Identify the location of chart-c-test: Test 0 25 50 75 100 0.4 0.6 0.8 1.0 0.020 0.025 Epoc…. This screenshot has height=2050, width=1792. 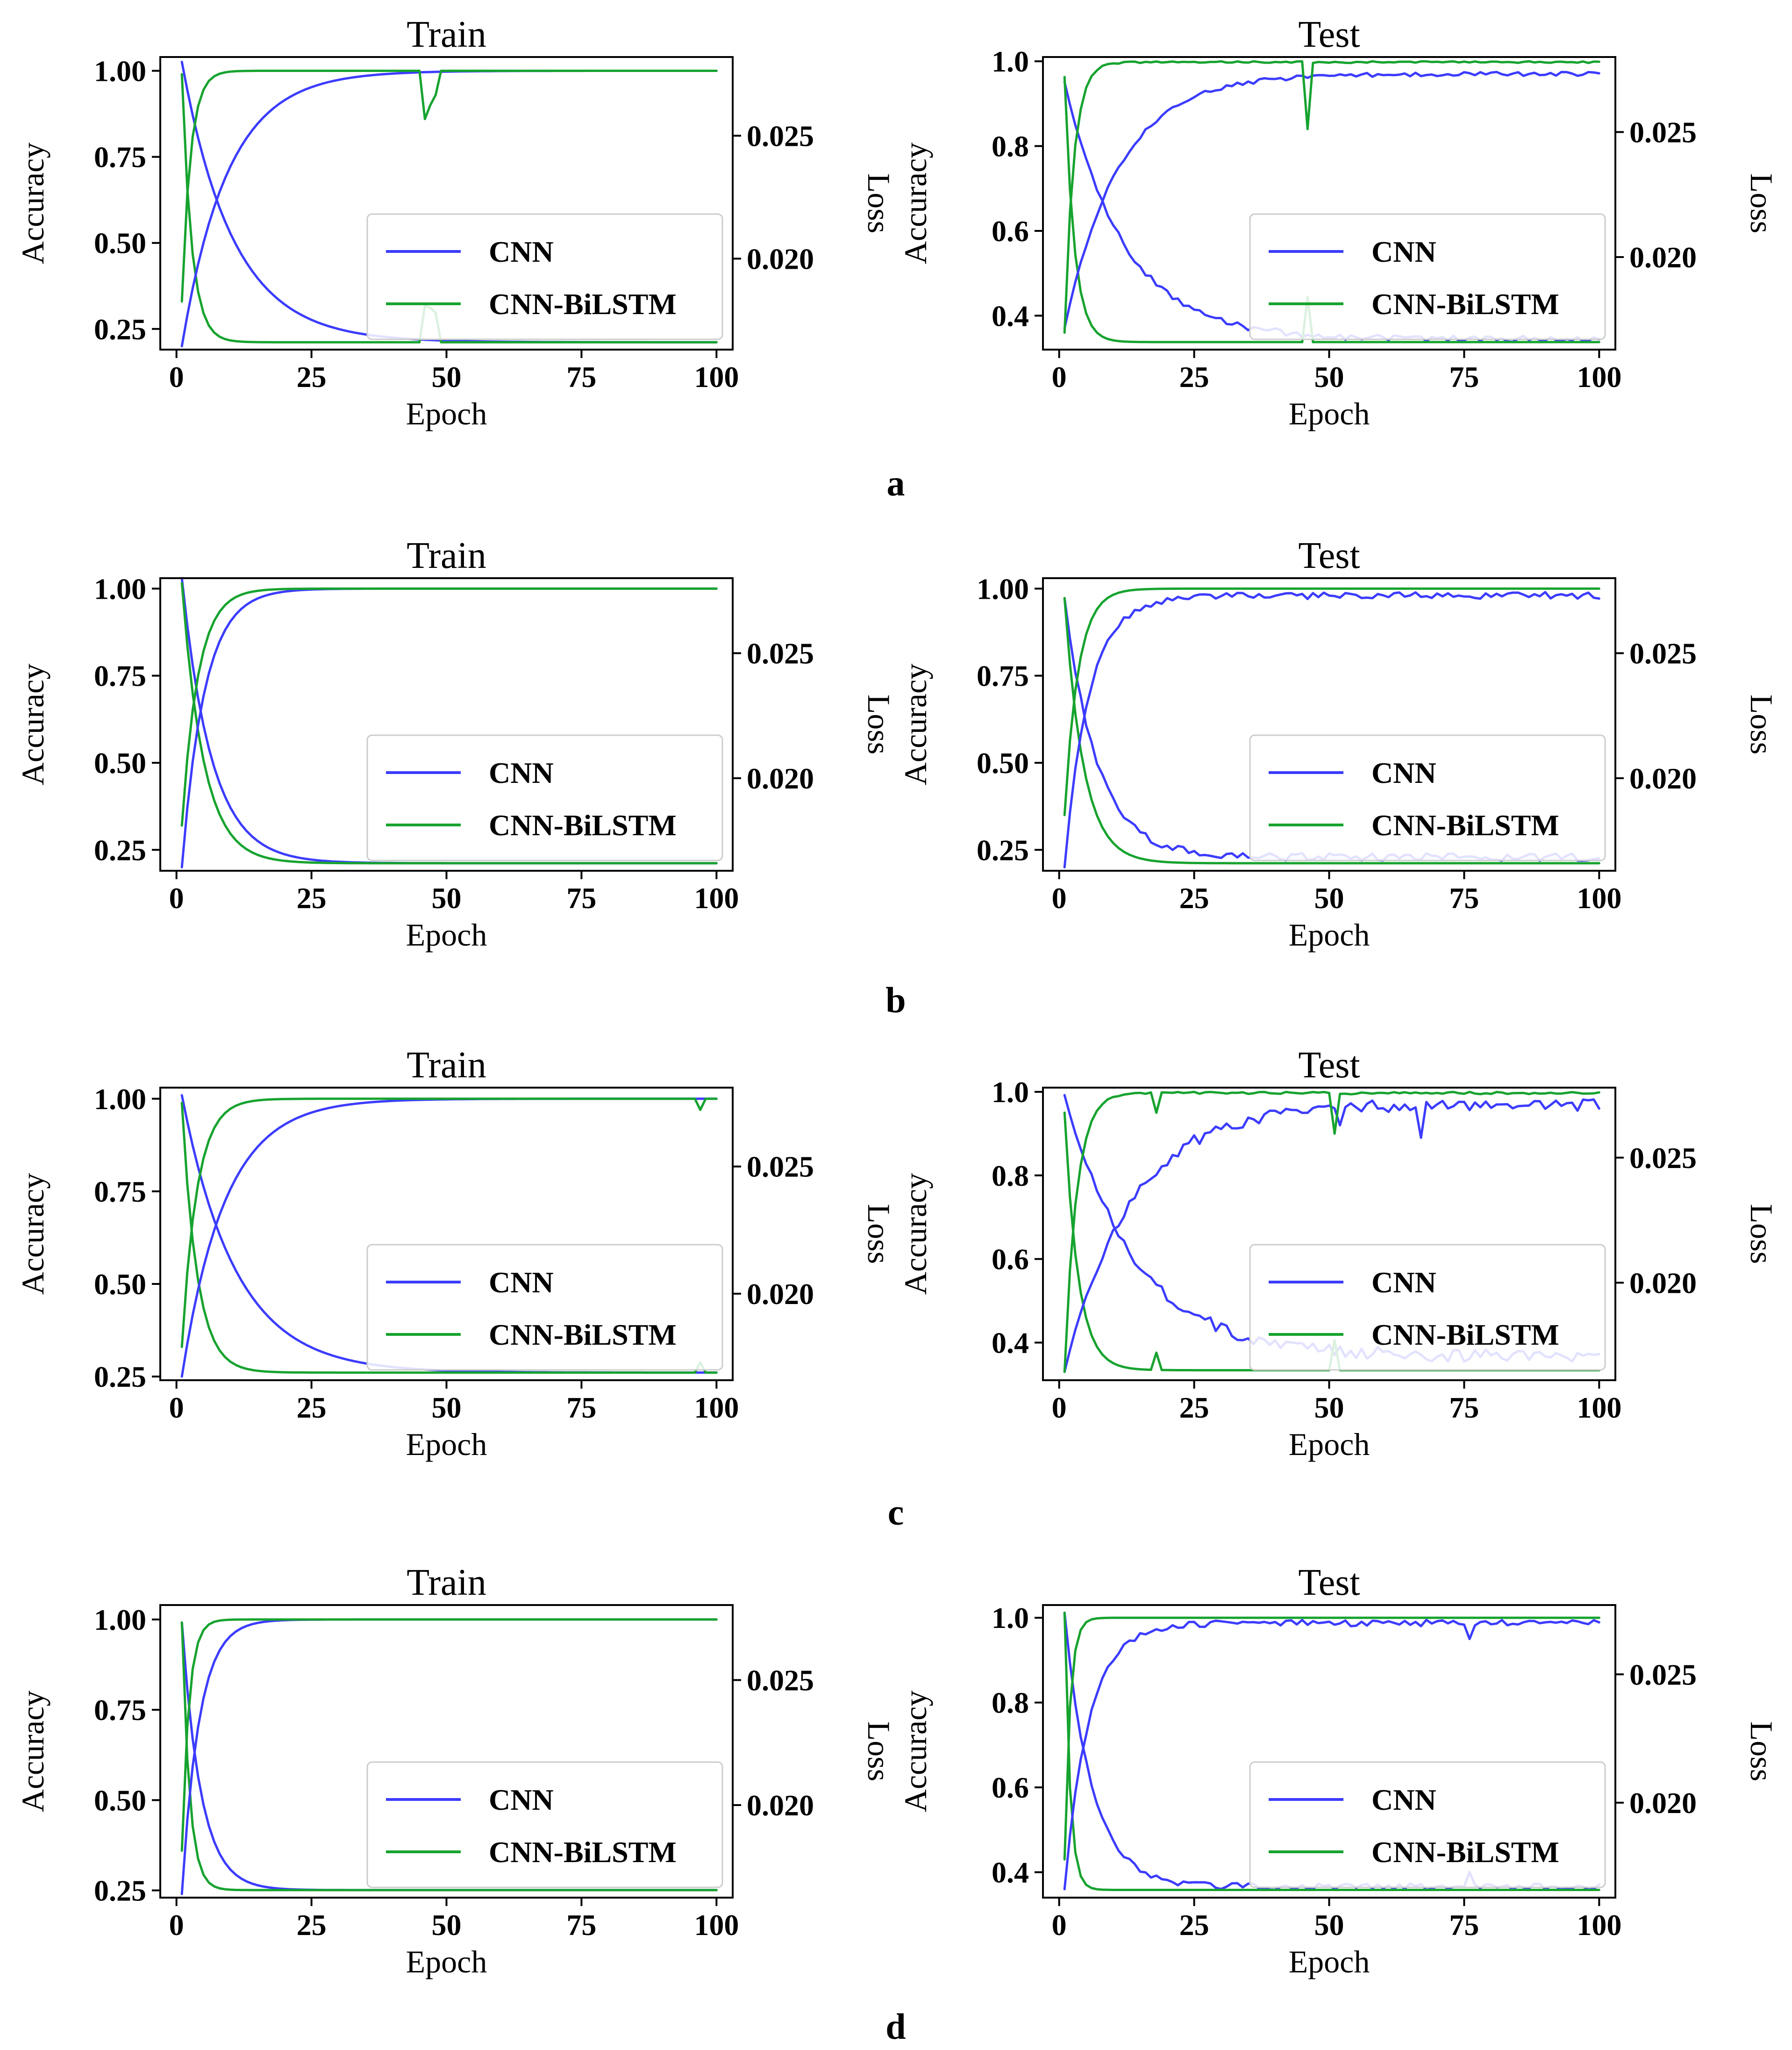
(1338, 1253).